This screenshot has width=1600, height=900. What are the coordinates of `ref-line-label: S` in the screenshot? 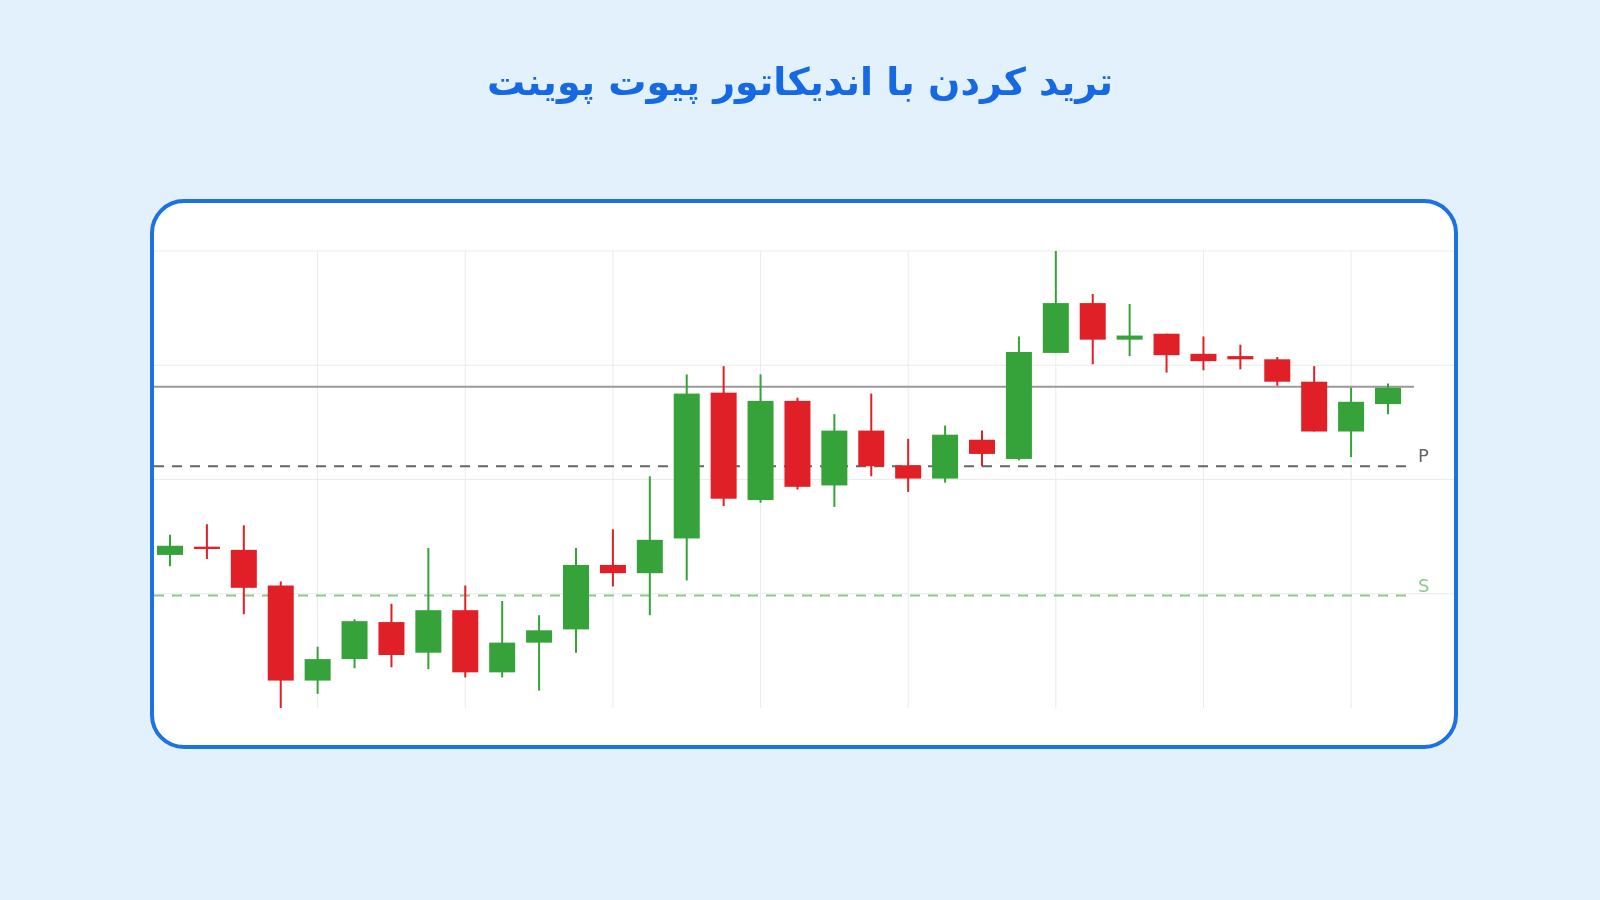 It's located at (1424, 585).